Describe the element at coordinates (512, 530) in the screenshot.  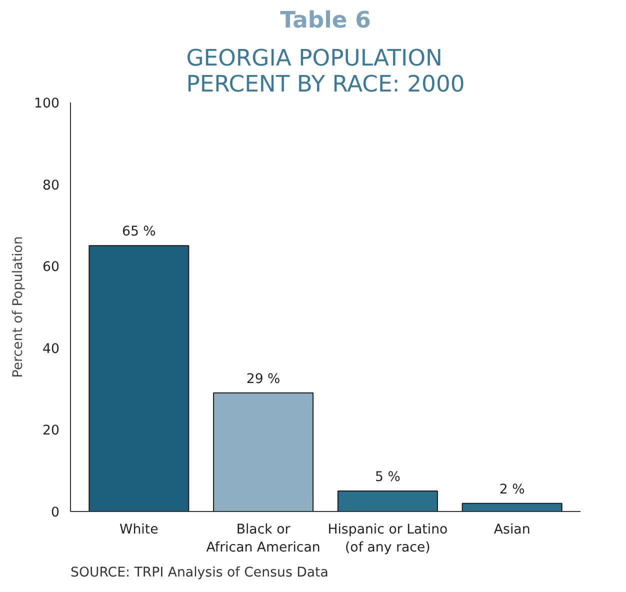
I see `x-tick-label: Asian` at that location.